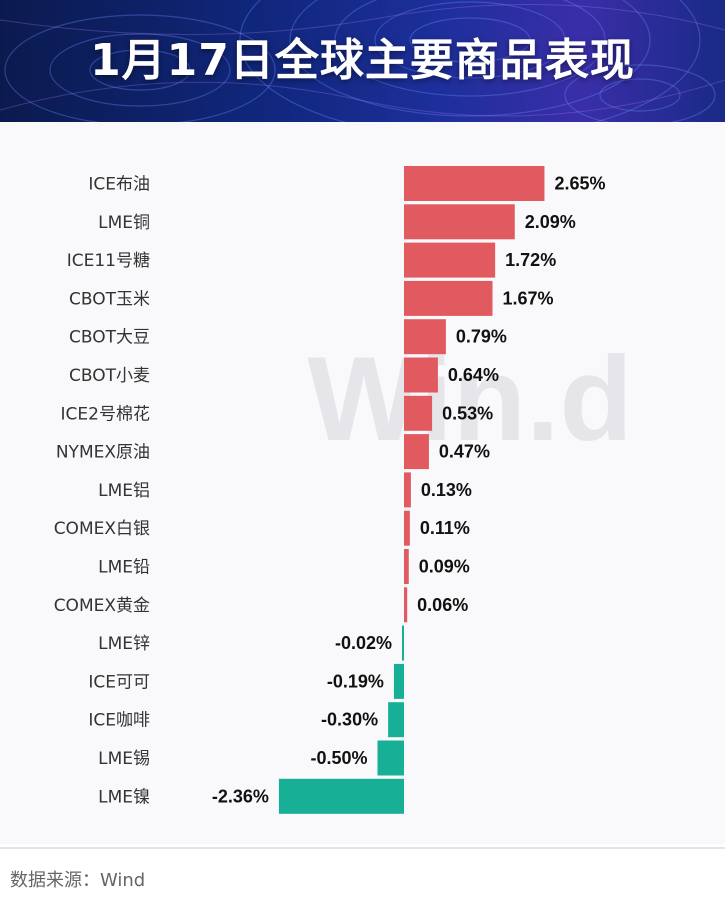 The width and height of the screenshot is (725, 900). I want to click on value-label: -0.02%, so click(363, 643).